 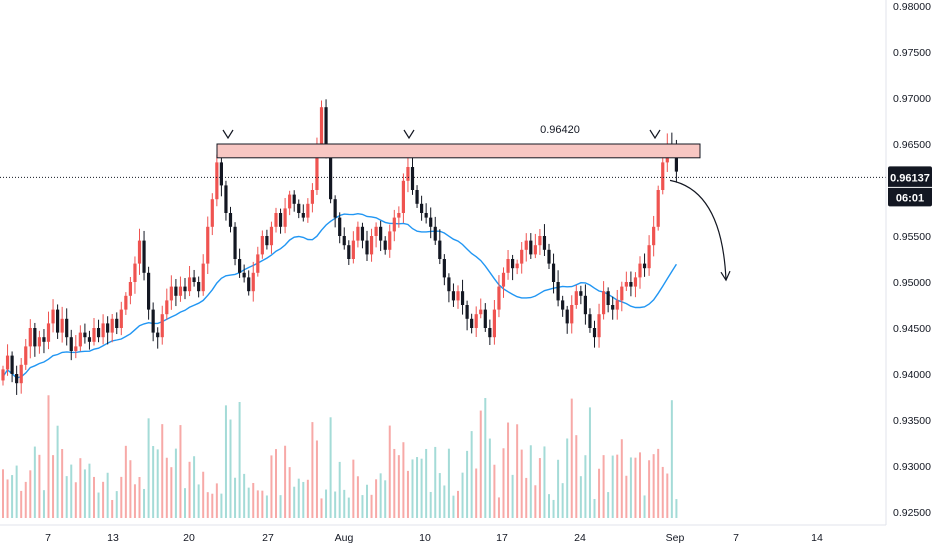 I want to click on time-axis: 7 13 20 27 Aug 10 17 24 Sep 7 14, so click(x=443, y=534).